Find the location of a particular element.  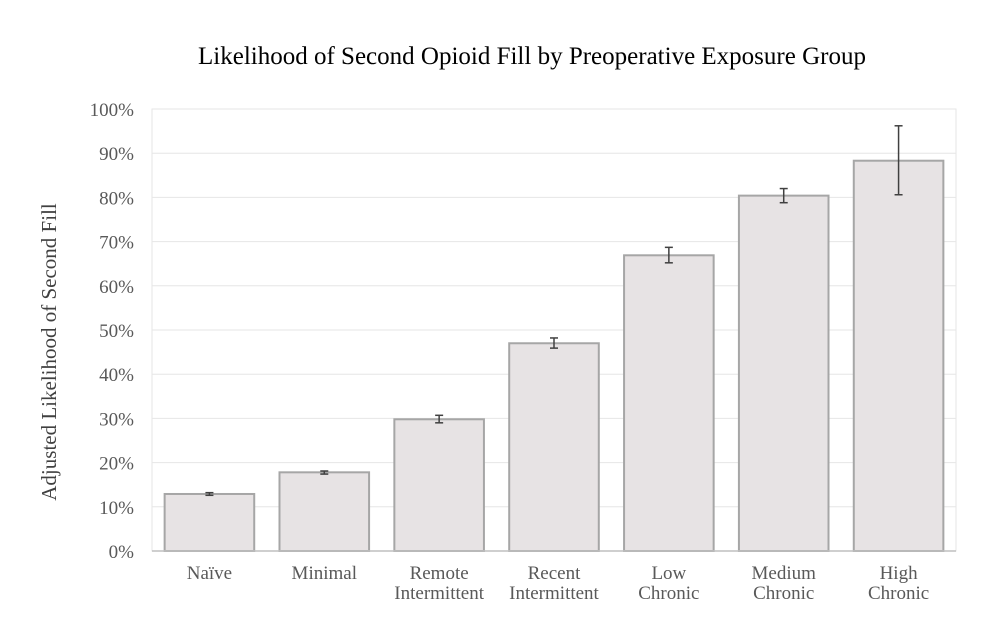

y-tick-labels: 0% 10% 20% 30% 40% 50% 60% 70% 80% 90% 100% is located at coordinates (112, 331).